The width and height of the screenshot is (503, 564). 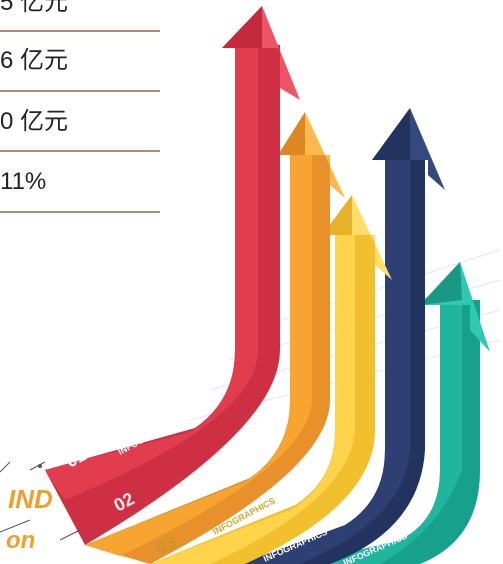 I want to click on corner-logo-line1: IND, so click(x=30, y=499).